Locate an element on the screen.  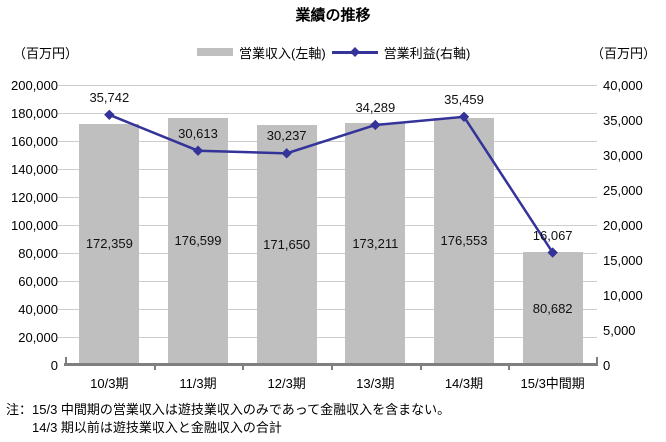
left-tick-label: 200,000 is located at coordinates (34, 85).